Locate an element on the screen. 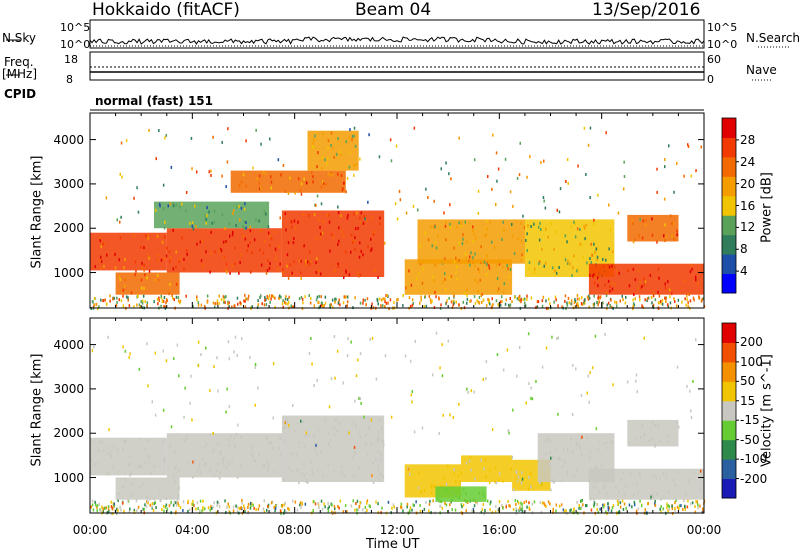 Image resolution: width=800 pixels, height=554 pixels. power-colorbar is located at coordinates (730, 205).